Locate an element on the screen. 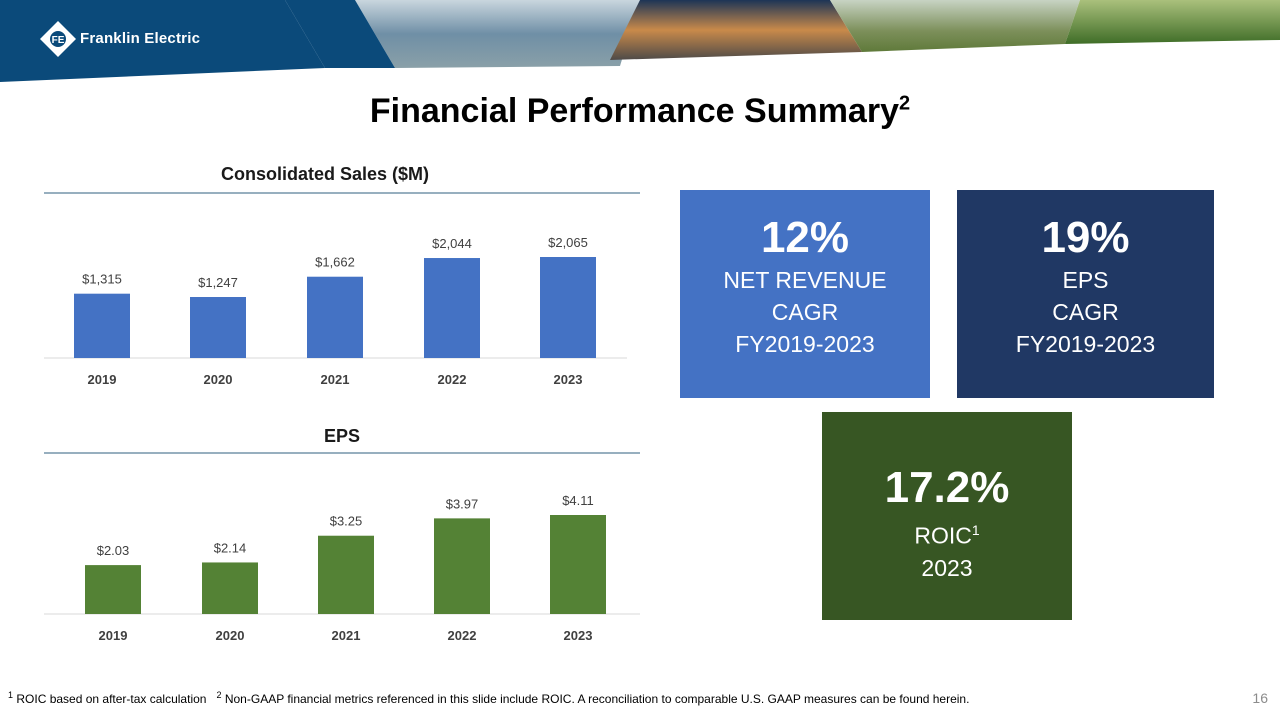 The width and height of the screenshot is (1280, 720). data-label: $1,315 is located at coordinates (102, 279).